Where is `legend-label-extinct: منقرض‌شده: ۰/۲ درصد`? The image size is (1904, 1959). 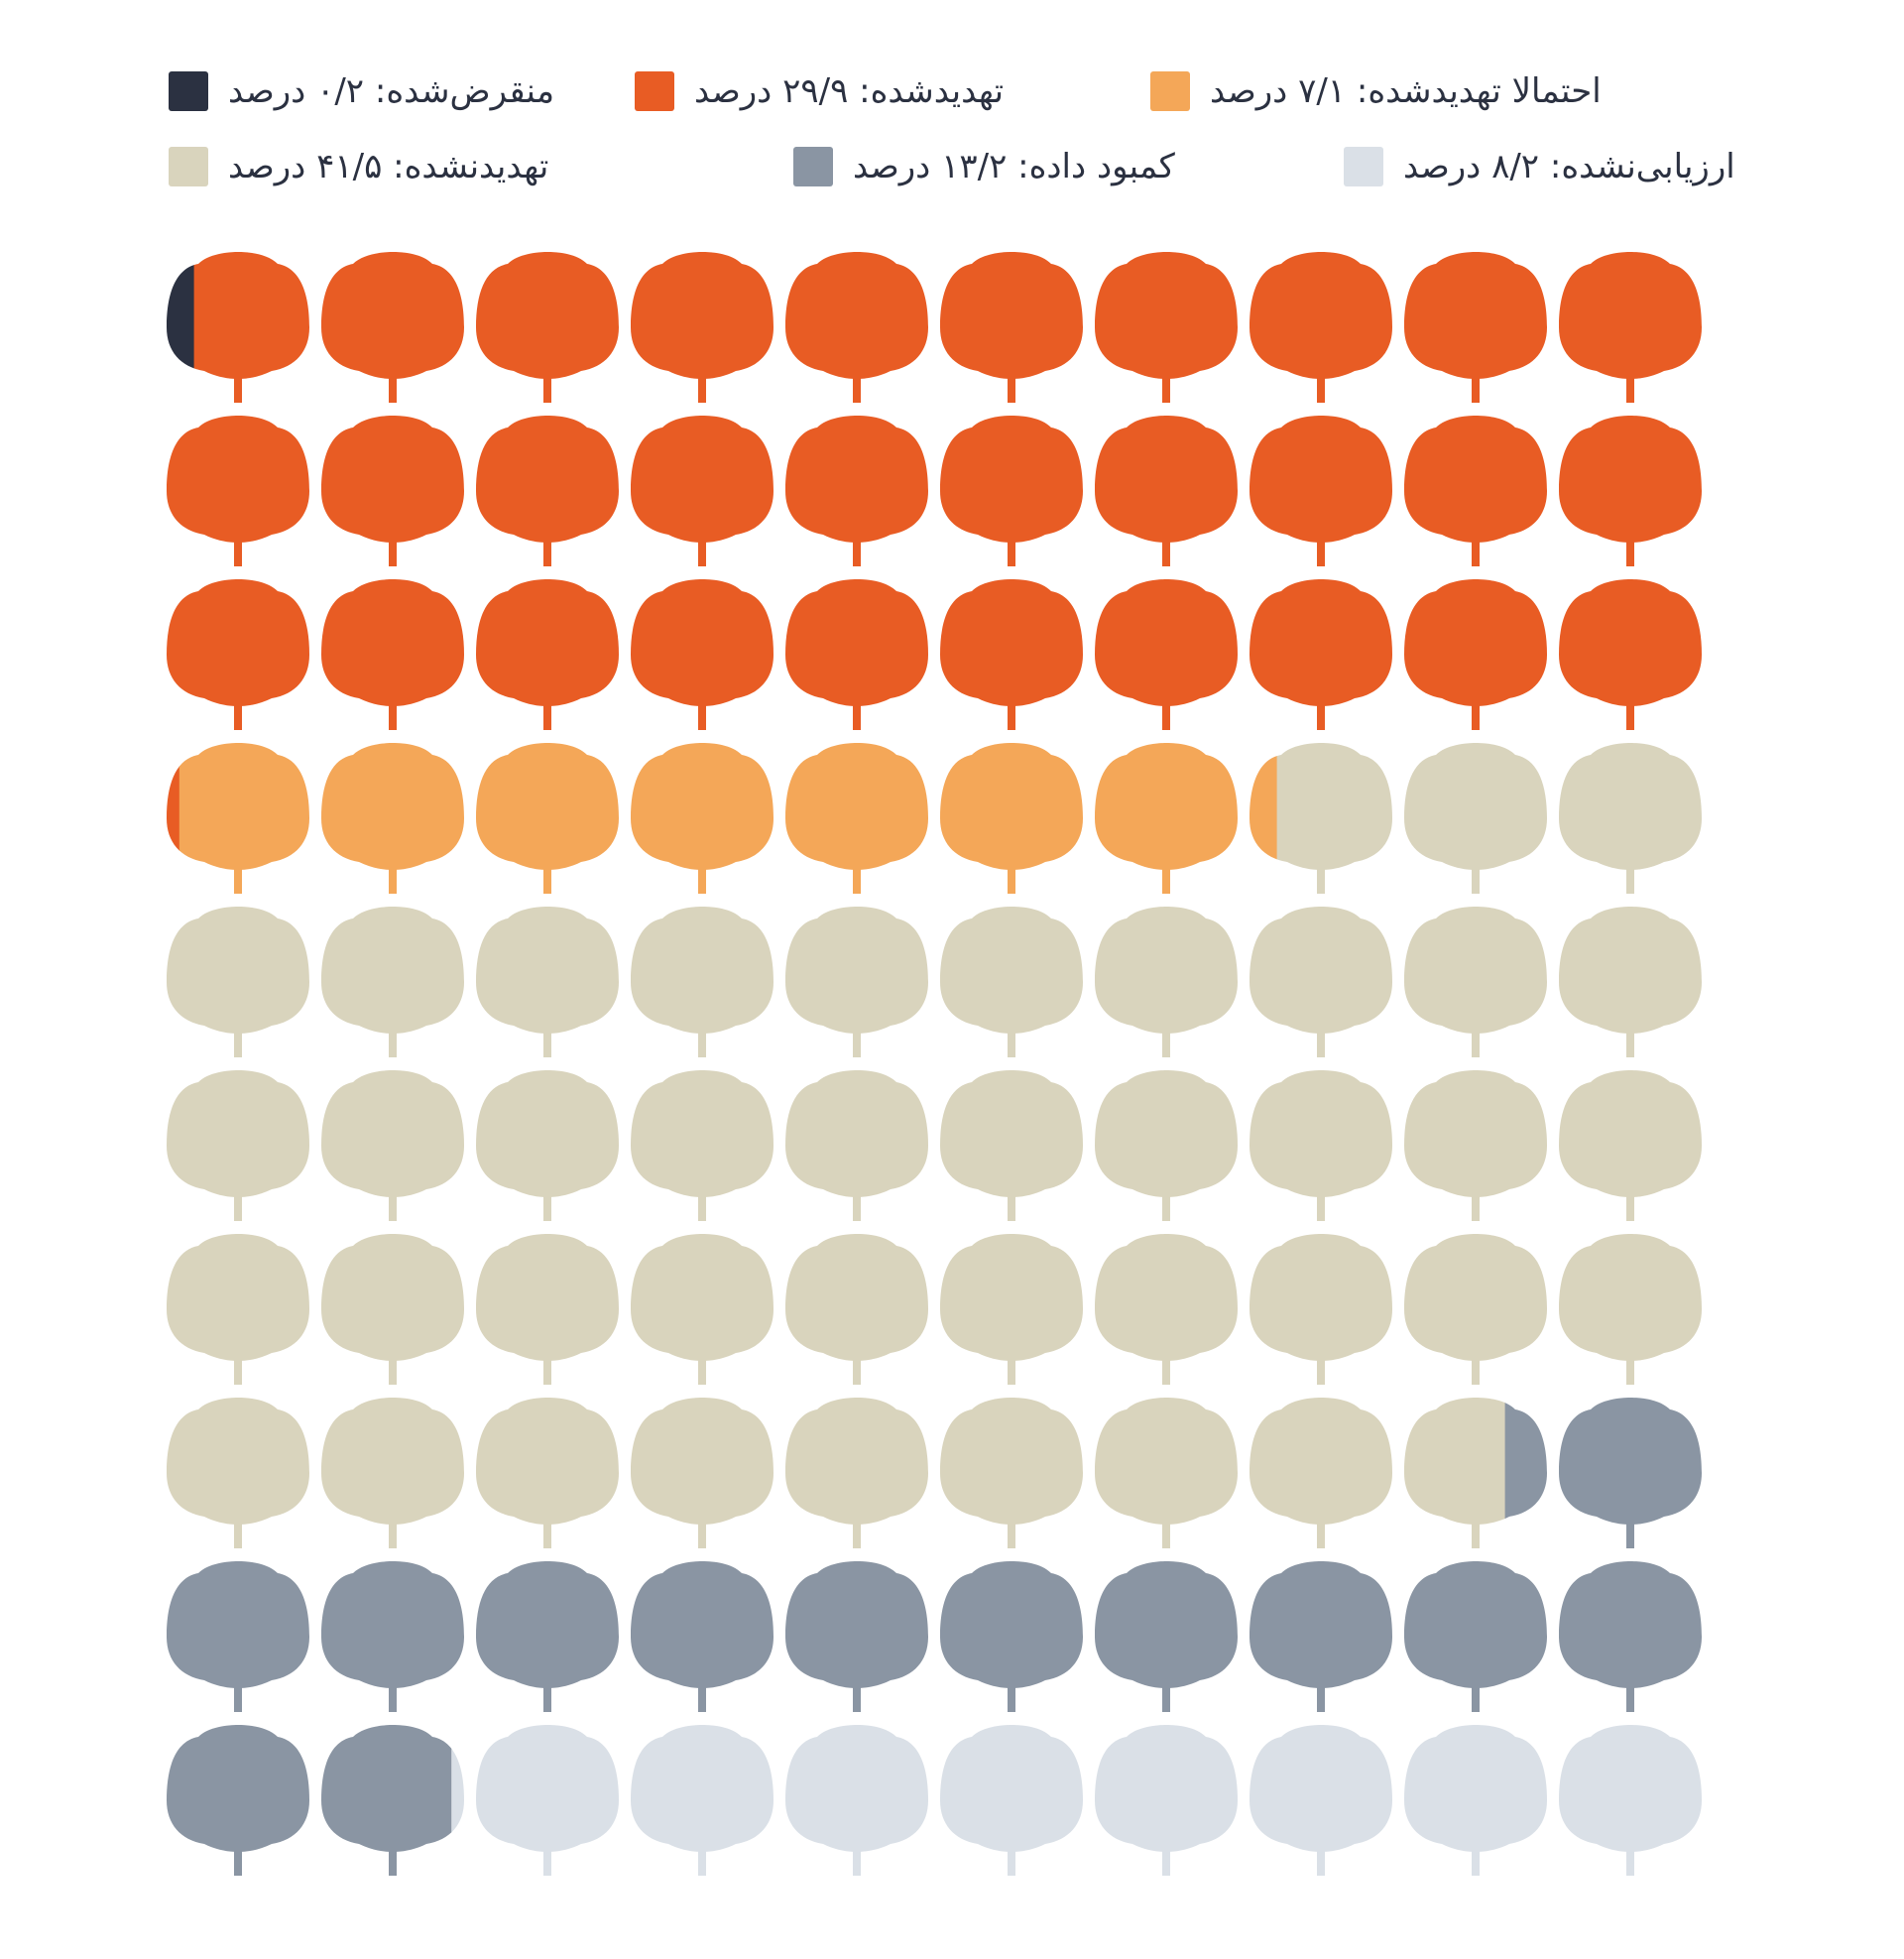 legend-label-extinct: منقرض‌شده: ۰/۲ درصد is located at coordinates (391, 91).